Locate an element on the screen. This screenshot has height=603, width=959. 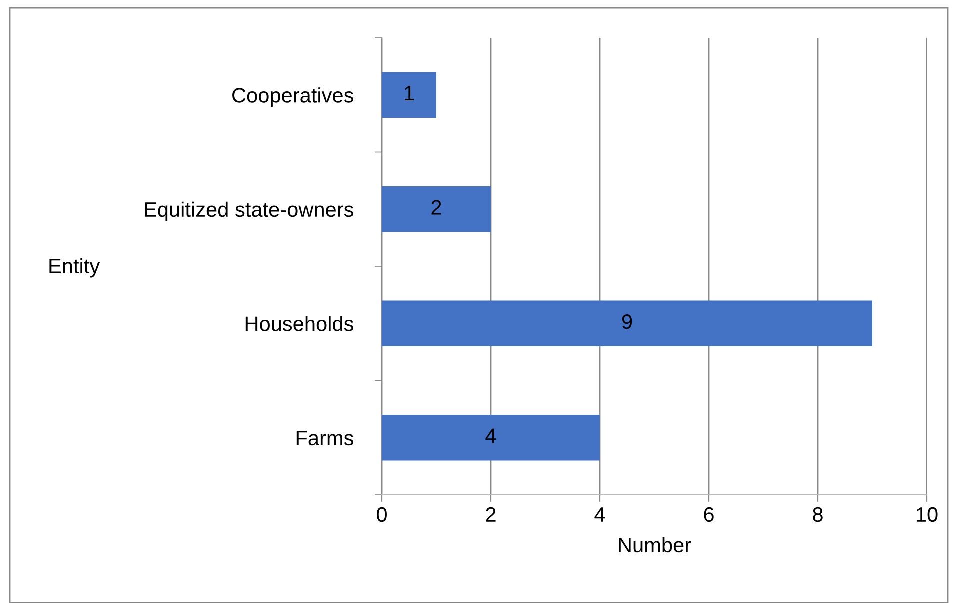
y-tick-label: Farms is located at coordinates (325, 438).